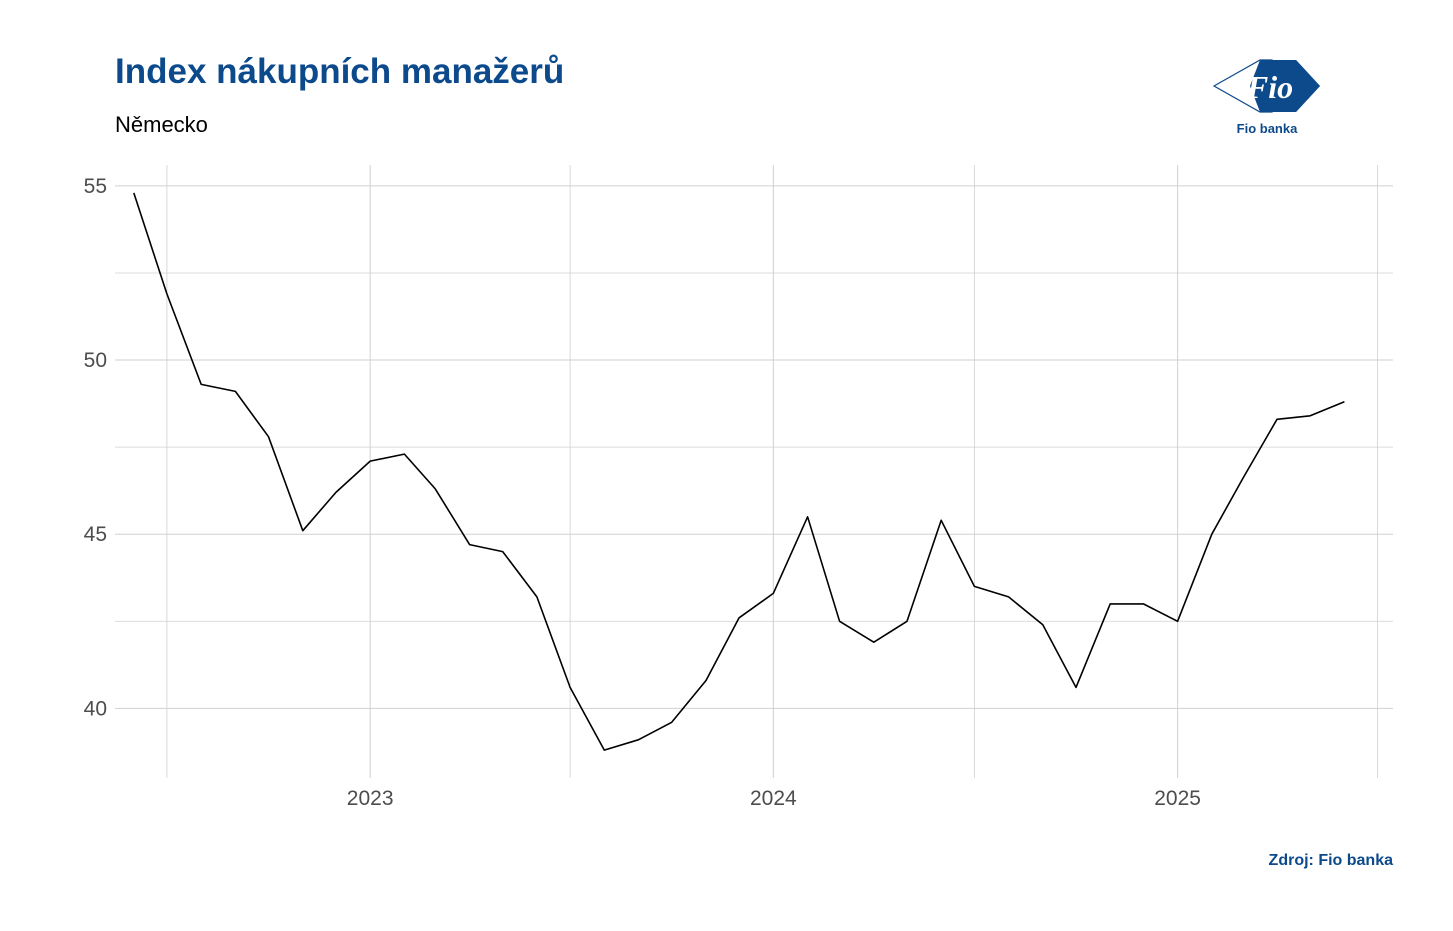 The width and height of the screenshot is (1453, 931). Describe the element at coordinates (370, 798) in the screenshot. I see `x-tick-label: 2023` at that location.